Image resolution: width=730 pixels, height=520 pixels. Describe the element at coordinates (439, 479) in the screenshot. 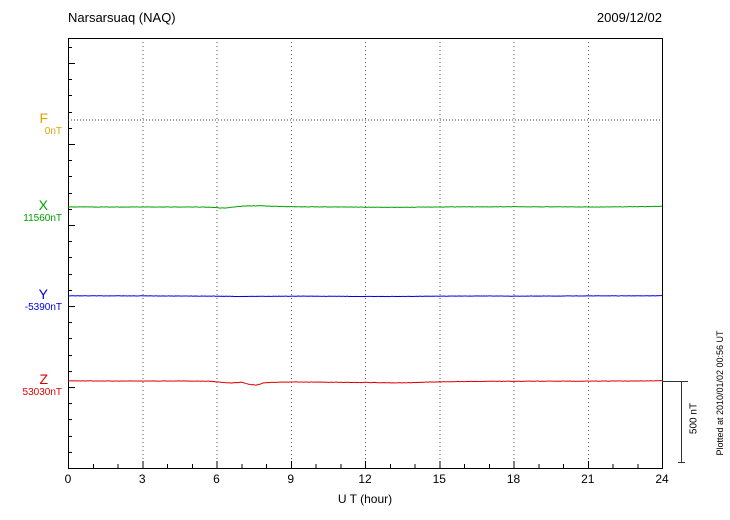

I see `x-tick-label: 15` at that location.